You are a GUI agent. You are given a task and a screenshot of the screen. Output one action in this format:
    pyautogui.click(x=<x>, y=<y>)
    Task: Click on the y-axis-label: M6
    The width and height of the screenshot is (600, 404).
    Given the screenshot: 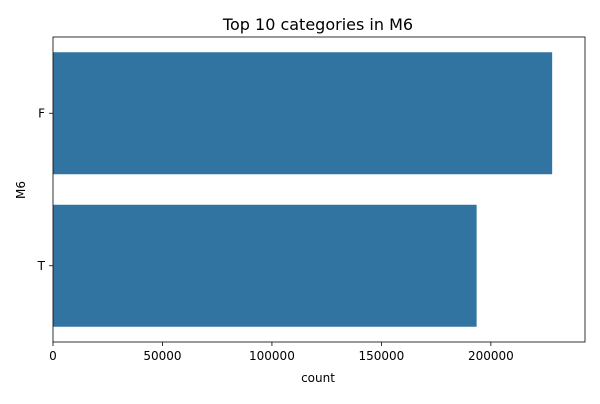 What is the action you would take?
    pyautogui.click(x=21, y=190)
    